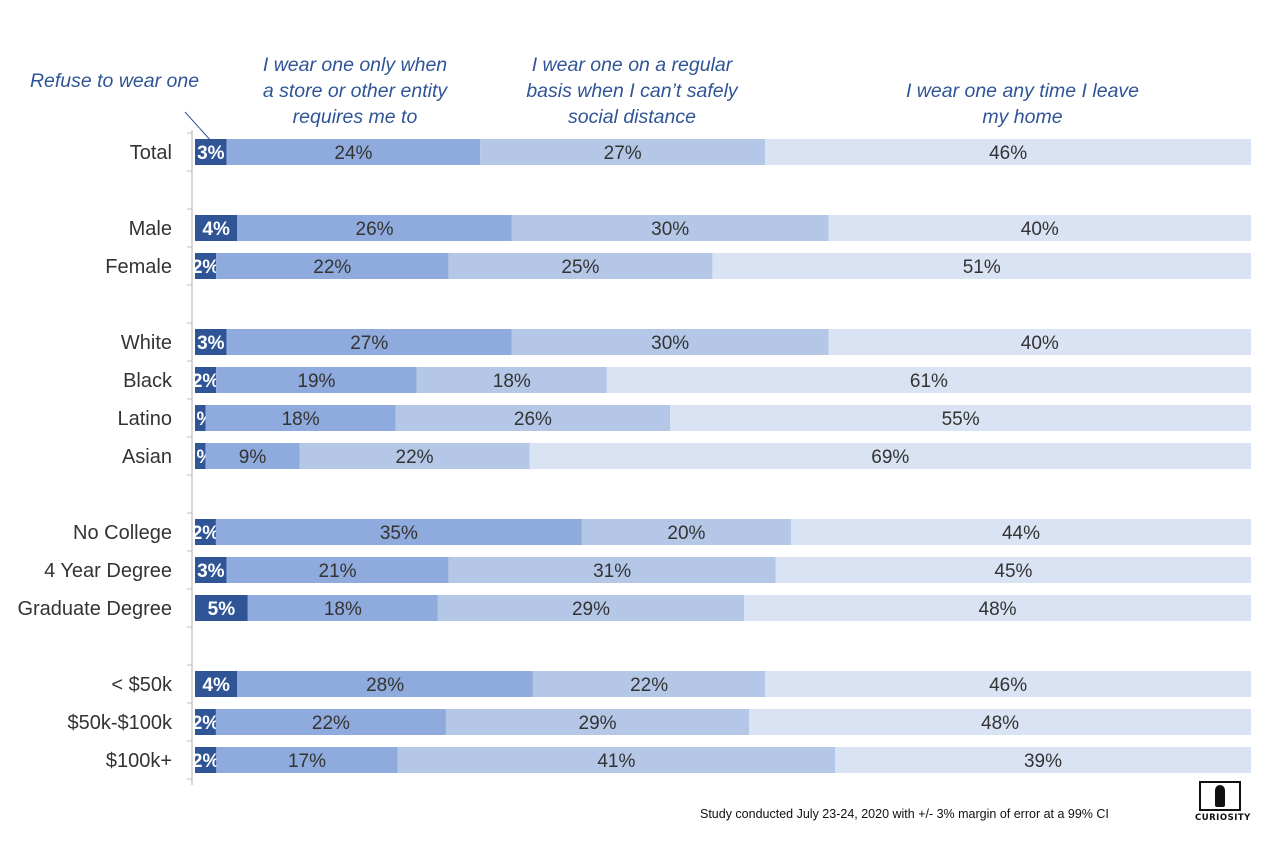 The width and height of the screenshot is (1279, 851). Describe the element at coordinates (686, 456) in the screenshot. I see `bar-row: Asian% 9% 22% 69%` at that location.